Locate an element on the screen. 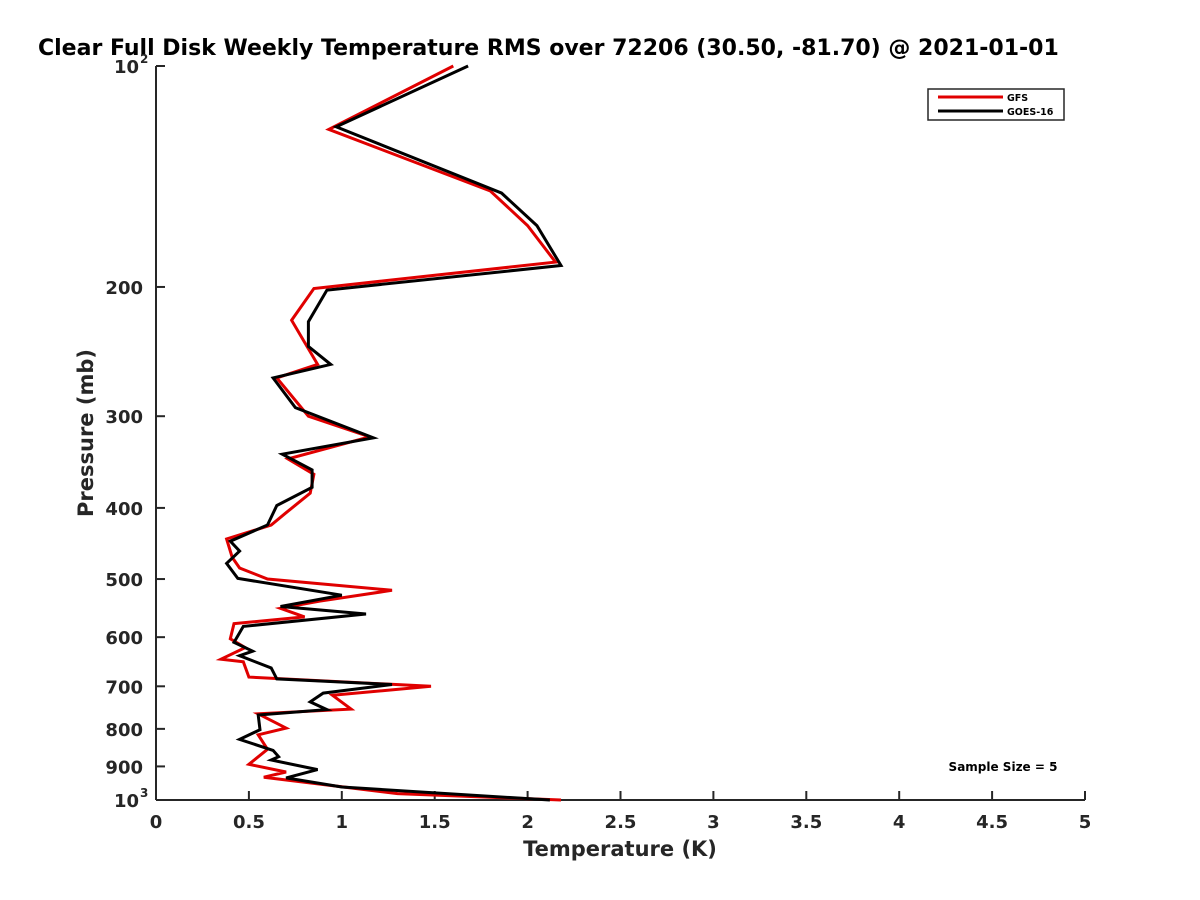  x-tick-label: 1.5 is located at coordinates (435, 822).